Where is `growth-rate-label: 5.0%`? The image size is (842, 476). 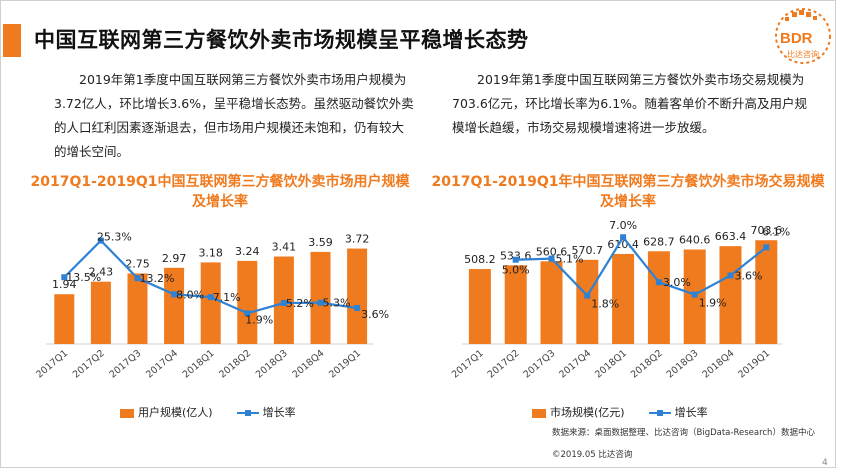 growth-rate-label: 5.0% is located at coordinates (516, 270).